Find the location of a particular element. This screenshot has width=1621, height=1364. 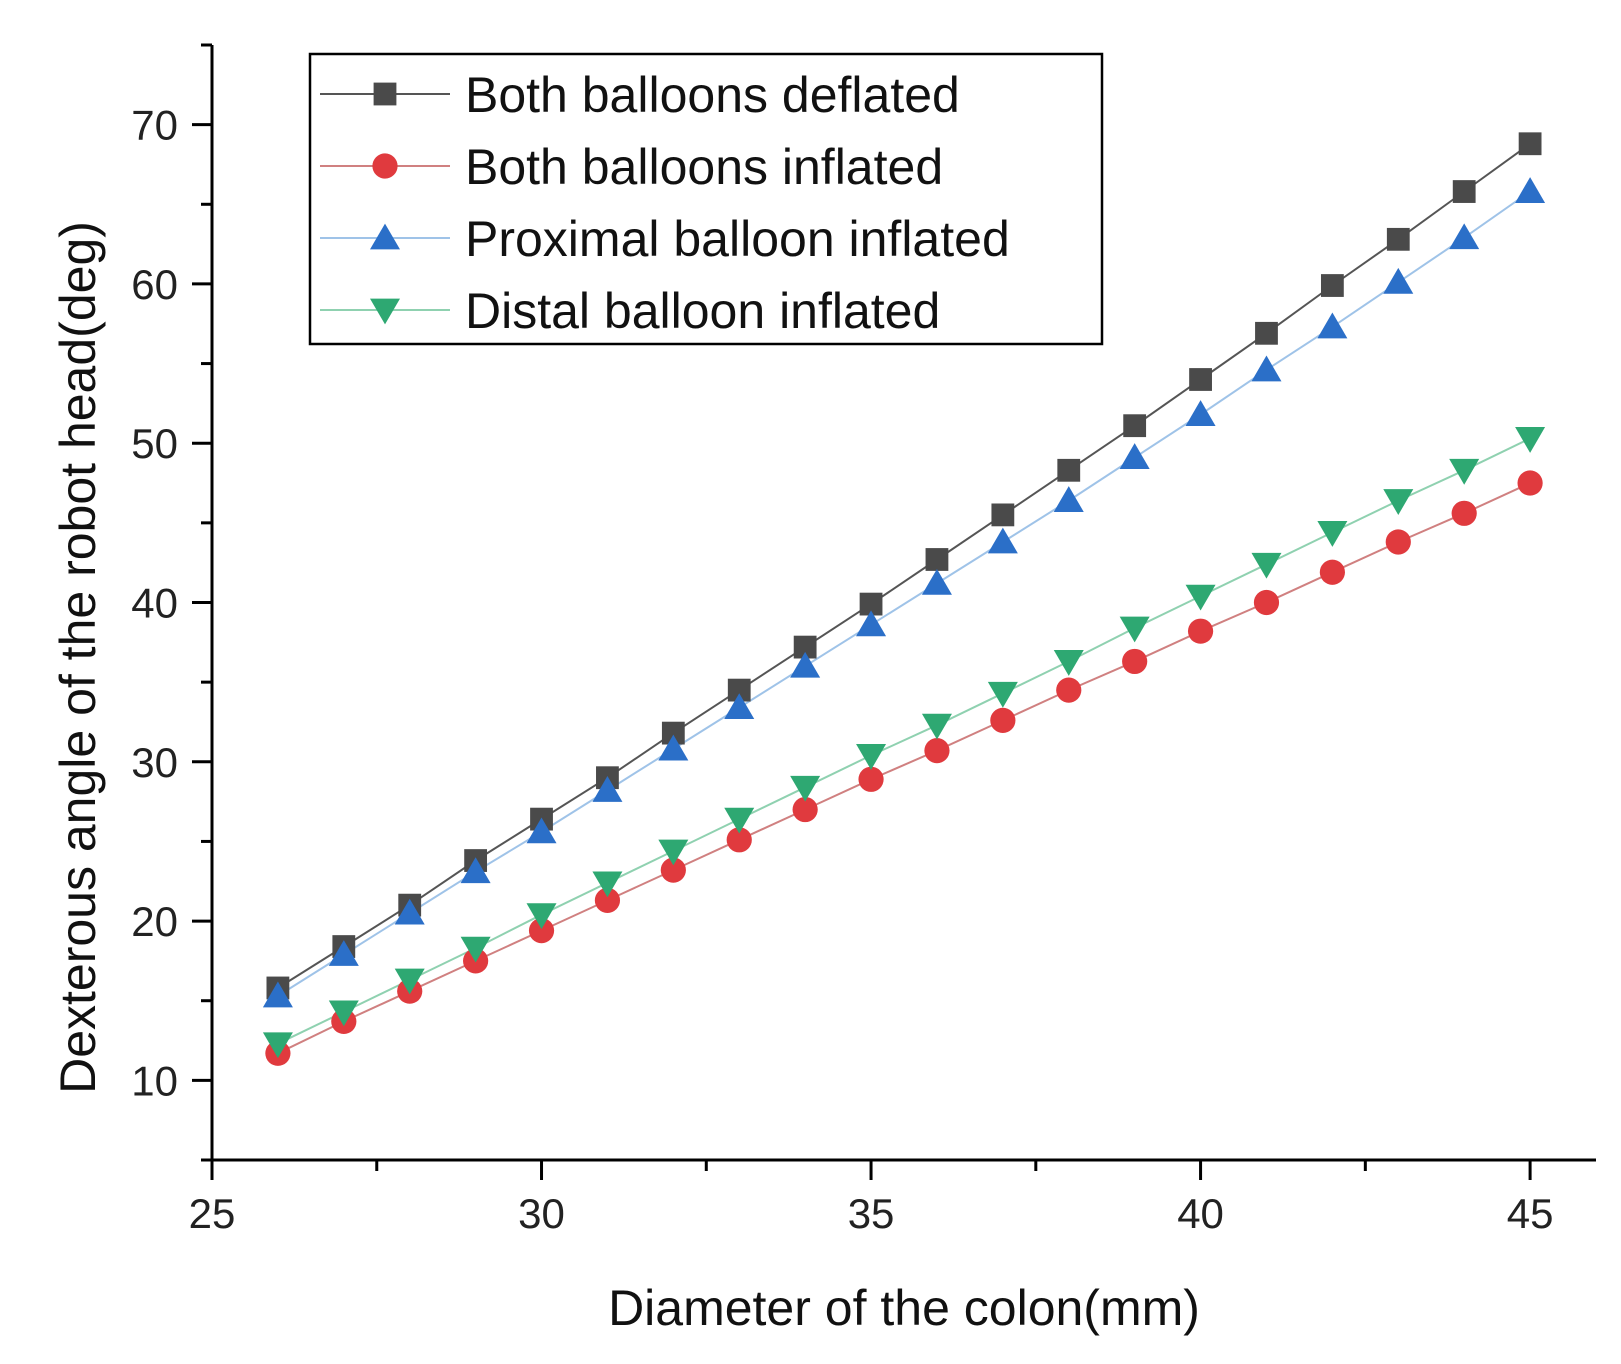

legend-marker-proximal-balloon-inflated is located at coordinates (385, 236).